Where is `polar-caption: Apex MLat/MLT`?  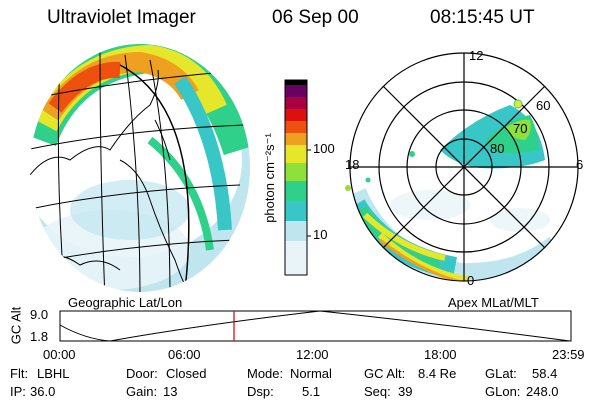
polar-caption: Apex MLat/MLT is located at coordinates (493, 302).